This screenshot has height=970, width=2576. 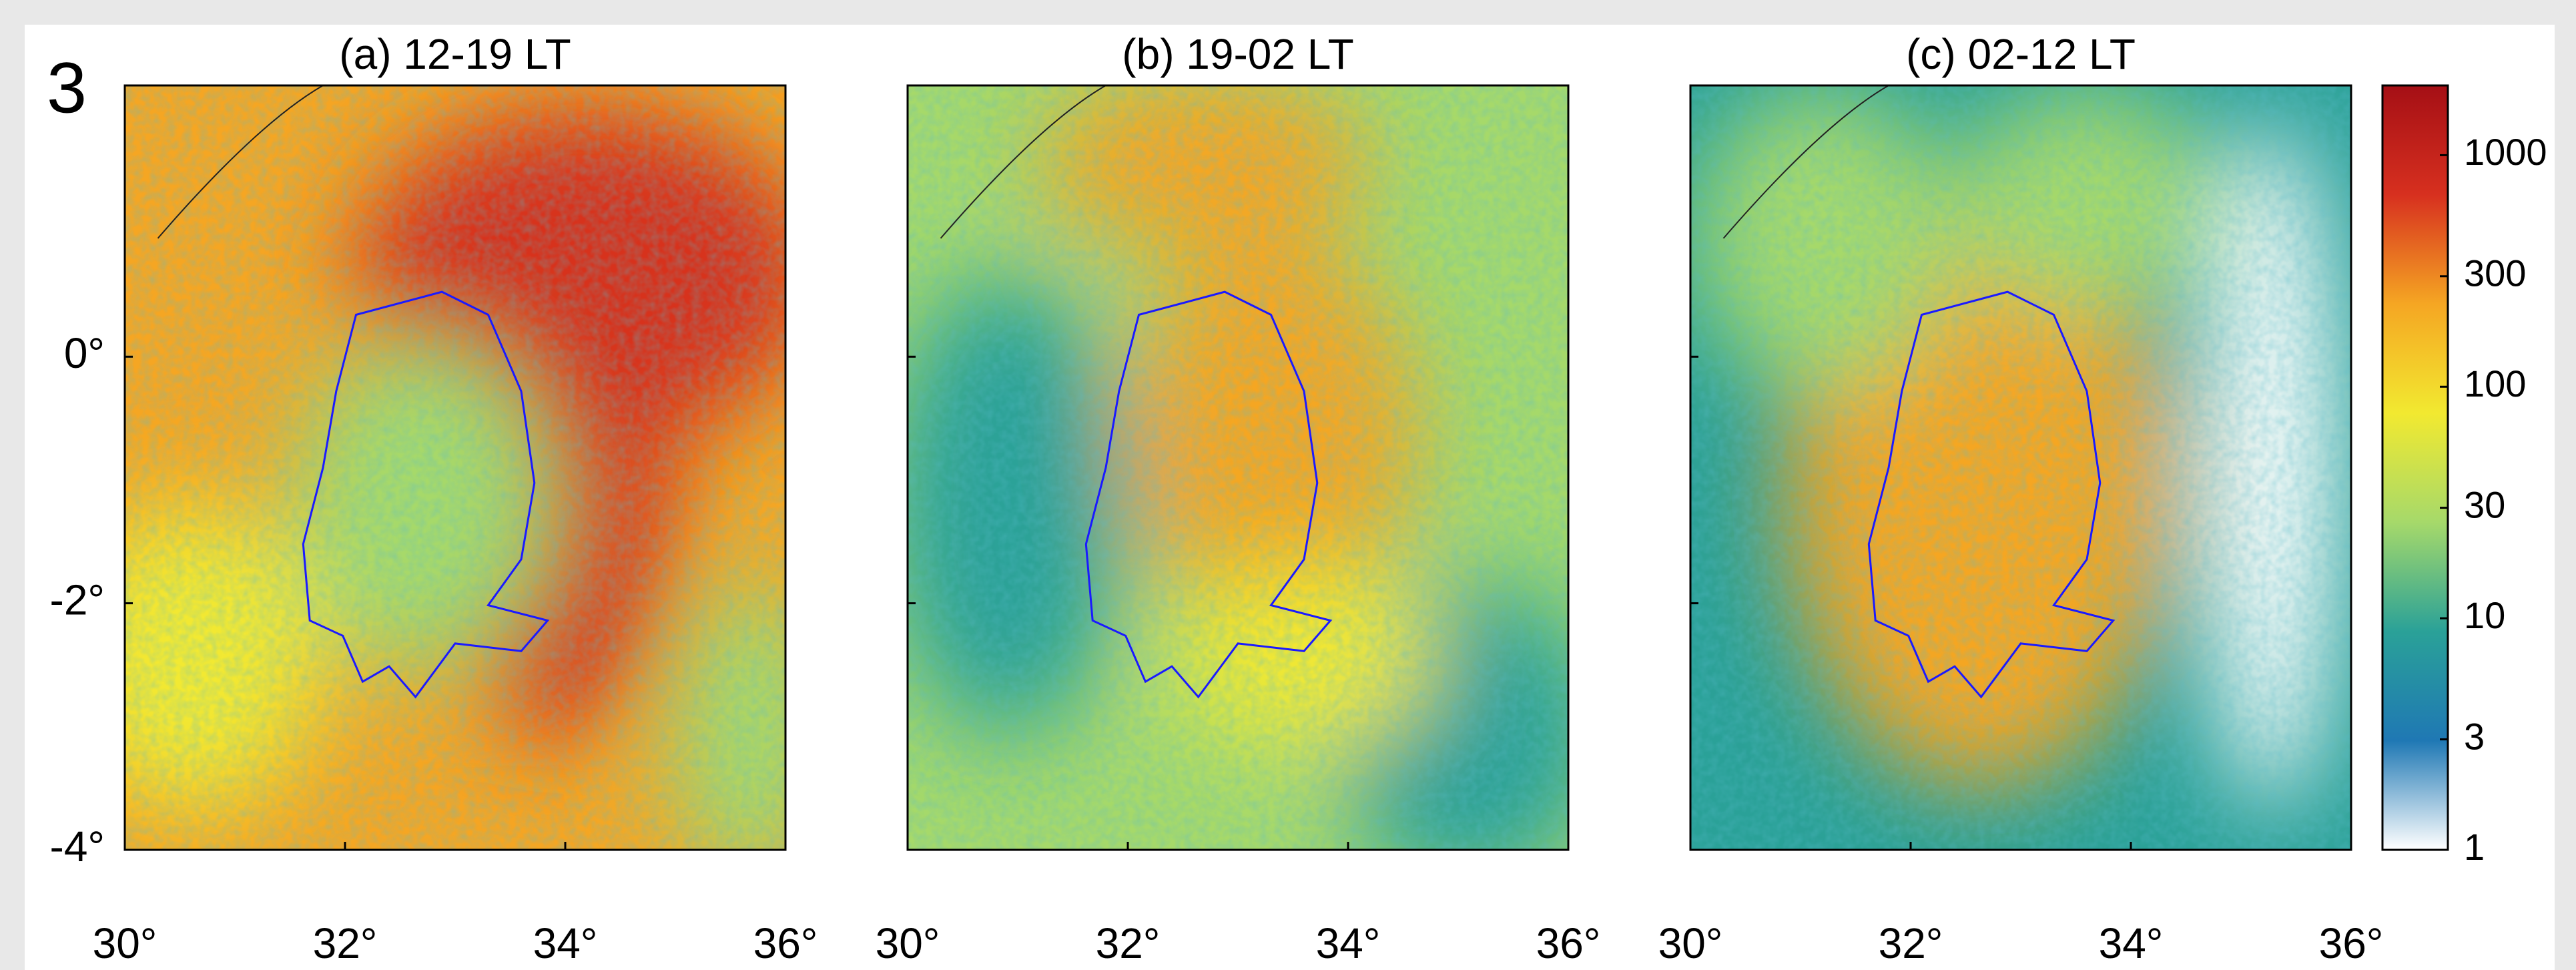 What do you see at coordinates (77, 846) in the screenshot?
I see `y-tick-label: -4°` at bounding box center [77, 846].